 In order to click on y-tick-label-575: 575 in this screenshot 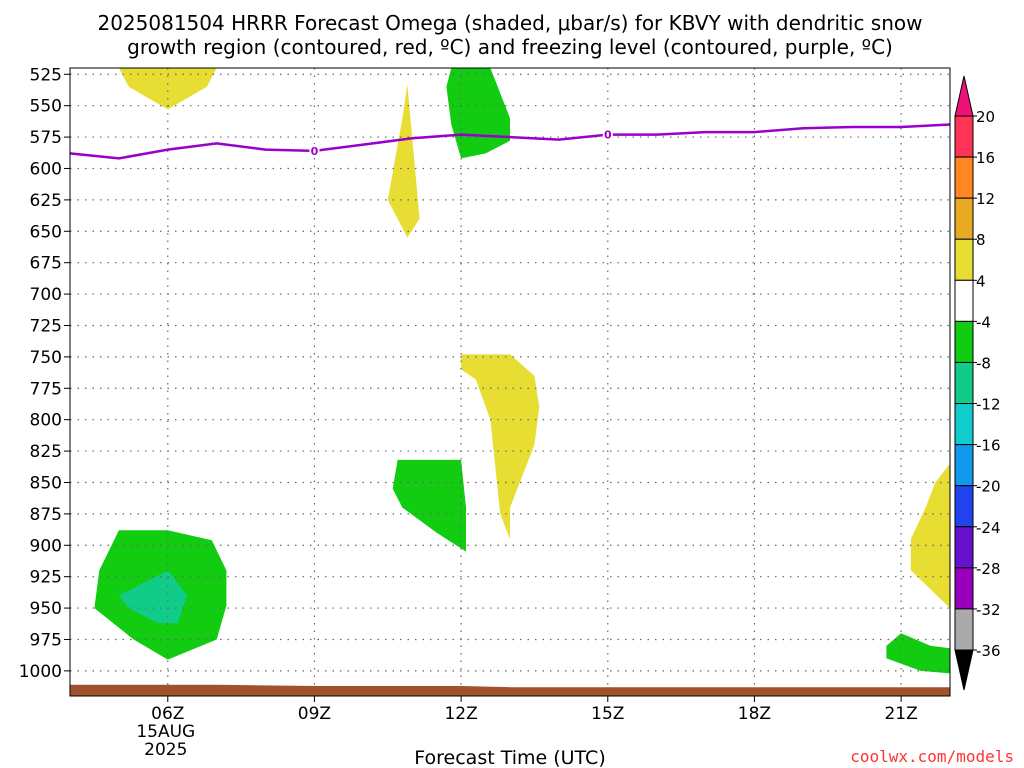, I will do `click(46, 138)`.